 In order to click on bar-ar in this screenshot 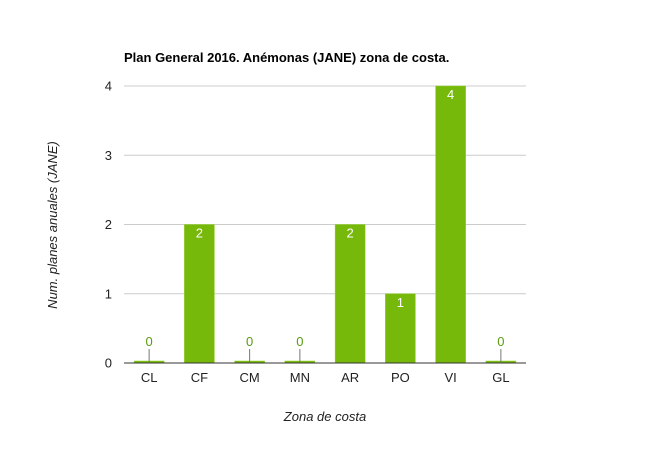, I will do `click(350, 294)`.